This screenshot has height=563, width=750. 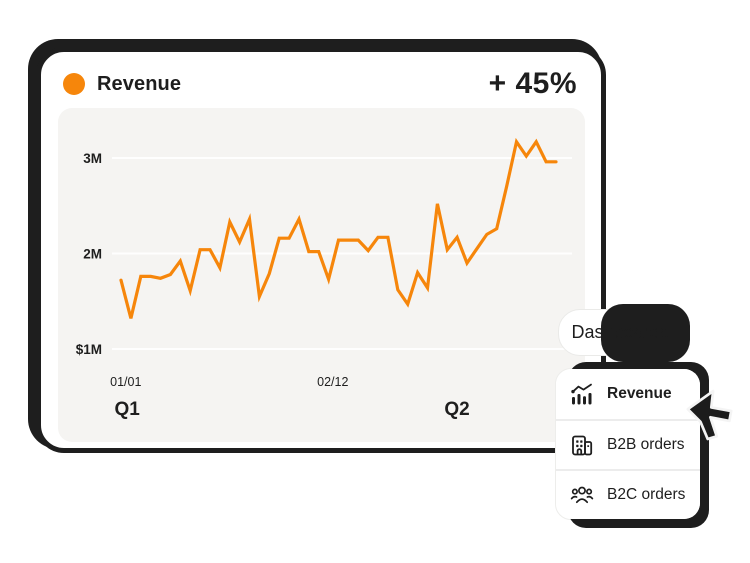 What do you see at coordinates (139, 83) in the screenshot?
I see `card-title: Revenue` at bounding box center [139, 83].